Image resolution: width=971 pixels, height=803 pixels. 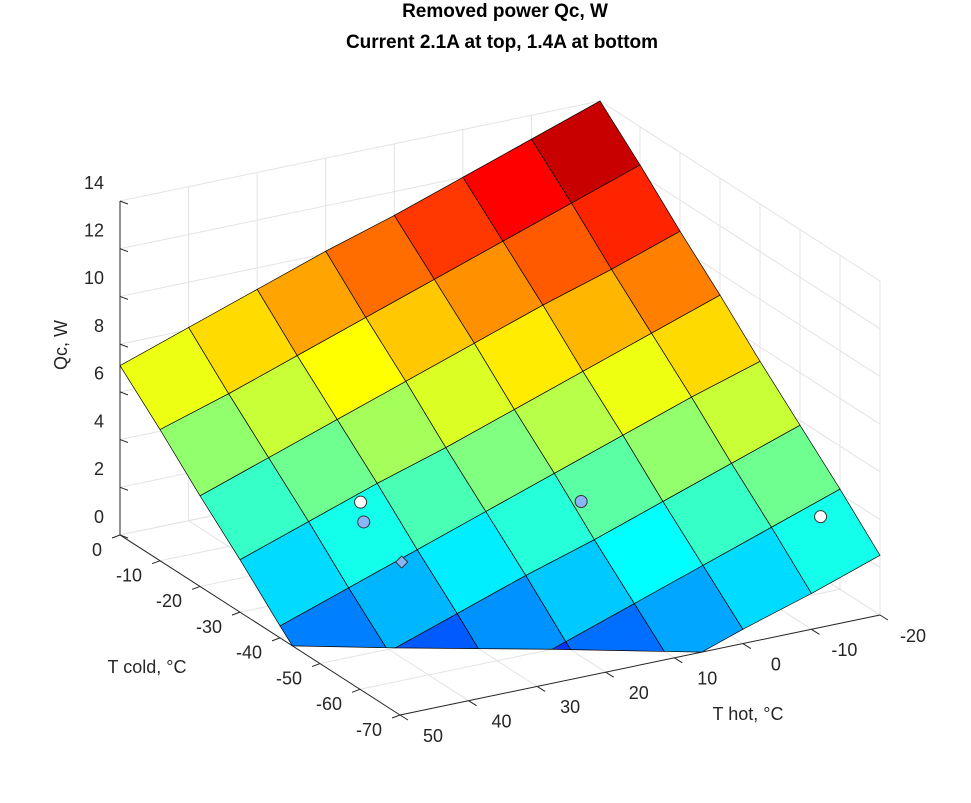 I want to click on z-axis-label: Qc, W, so click(x=61, y=345).